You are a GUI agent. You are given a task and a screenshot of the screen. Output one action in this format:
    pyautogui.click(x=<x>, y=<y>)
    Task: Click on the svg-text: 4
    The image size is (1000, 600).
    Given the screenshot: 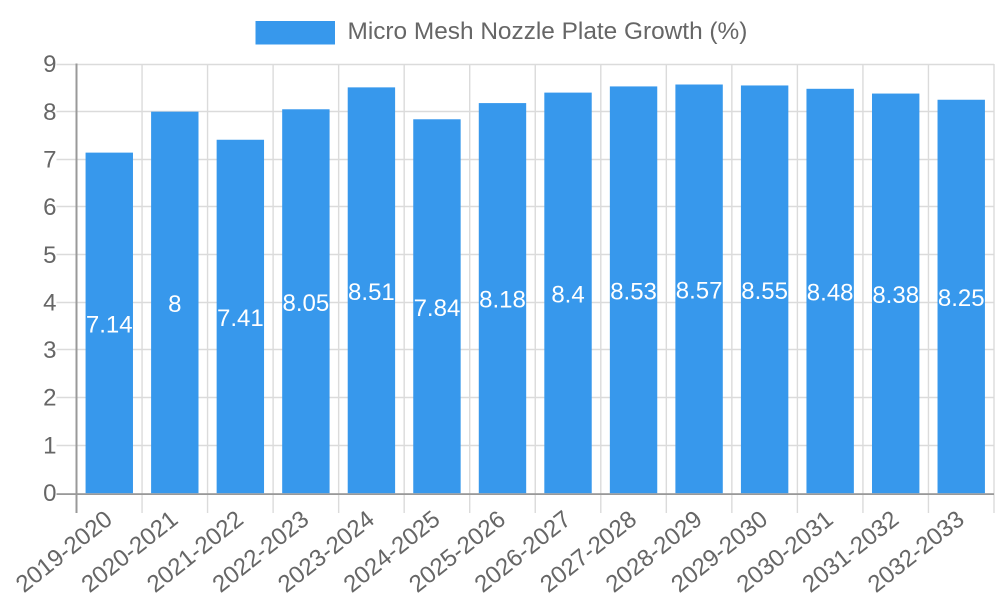 What is the action you would take?
    pyautogui.click(x=49, y=302)
    